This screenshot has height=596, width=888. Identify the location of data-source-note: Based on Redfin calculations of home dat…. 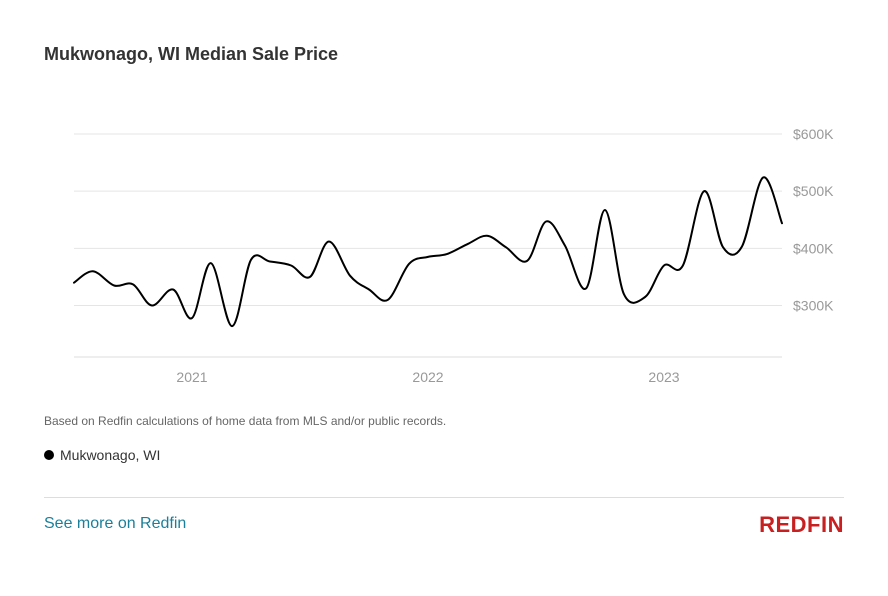
(245, 421).